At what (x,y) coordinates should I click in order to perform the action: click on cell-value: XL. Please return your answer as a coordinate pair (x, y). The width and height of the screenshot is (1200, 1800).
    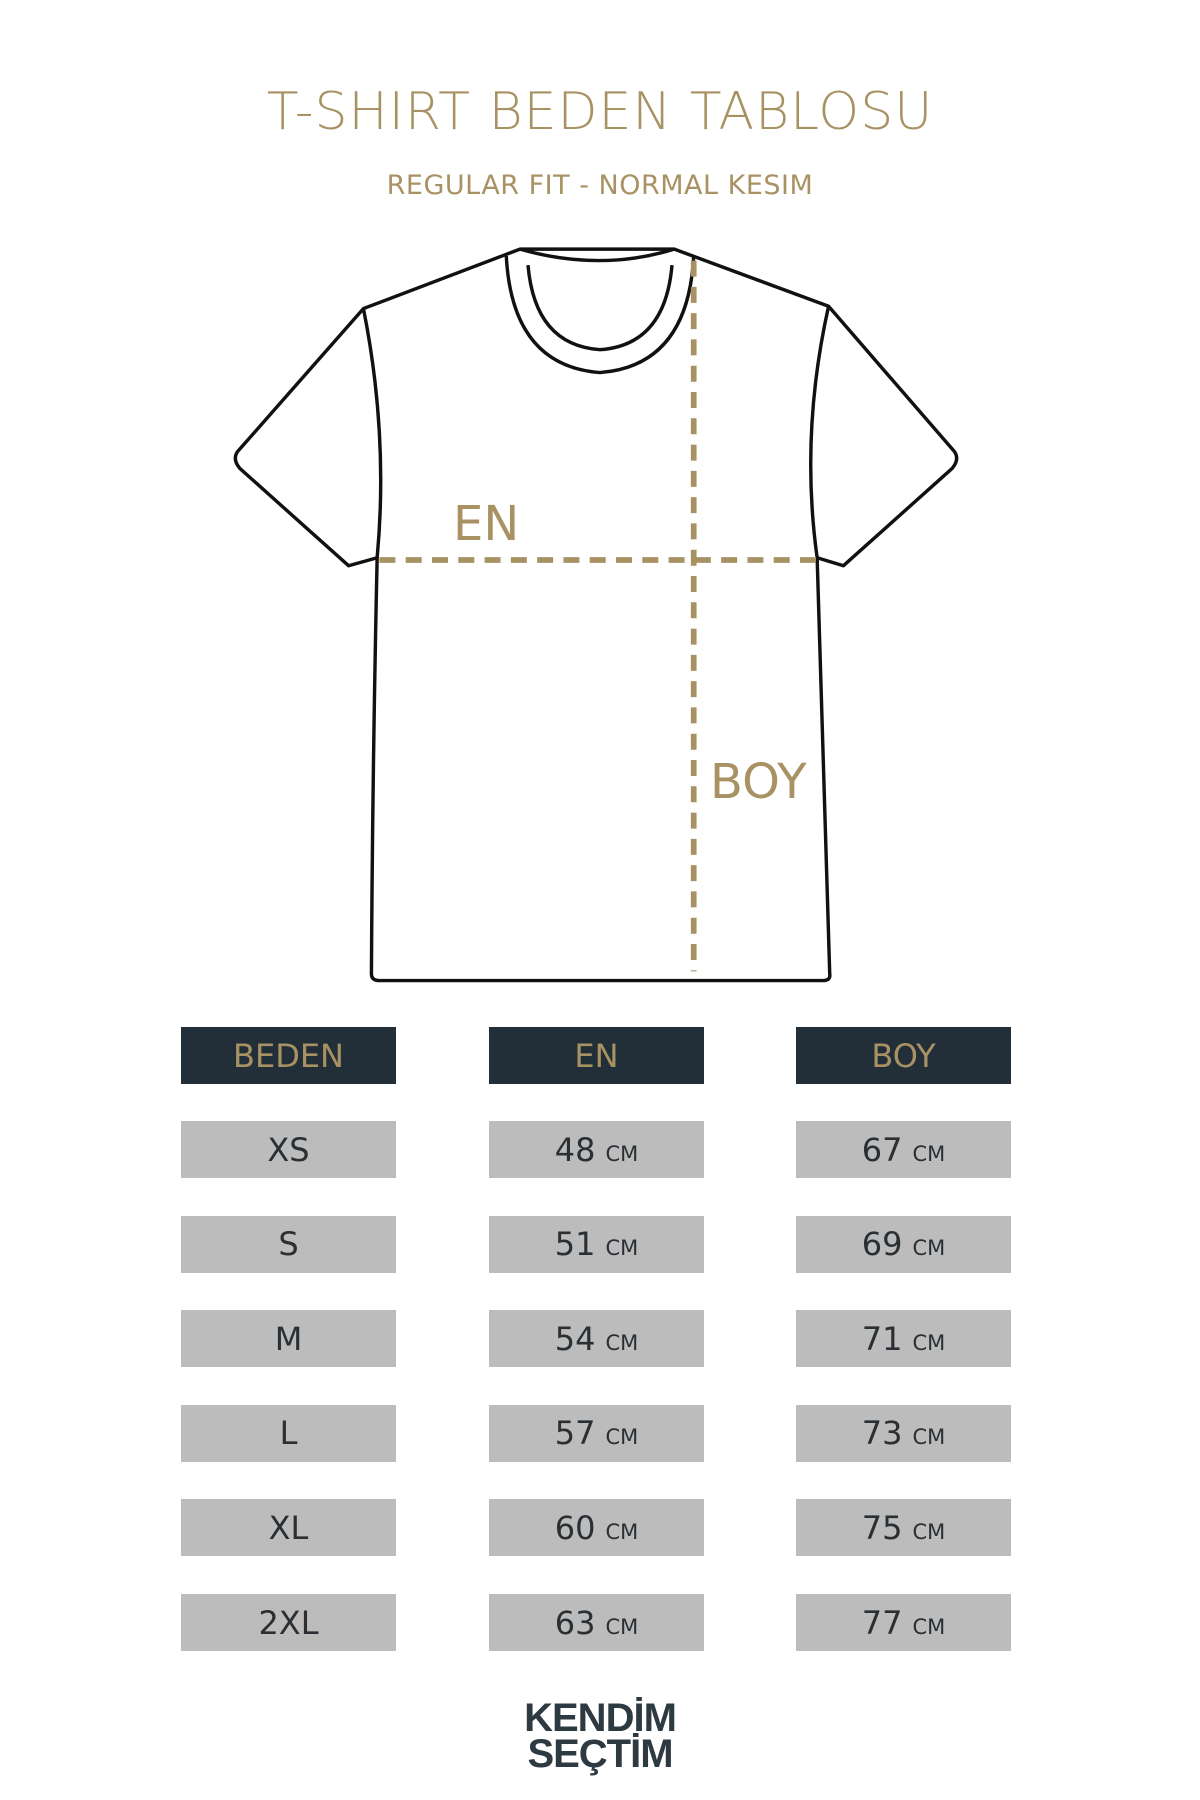
    Looking at the image, I should click on (288, 1527).